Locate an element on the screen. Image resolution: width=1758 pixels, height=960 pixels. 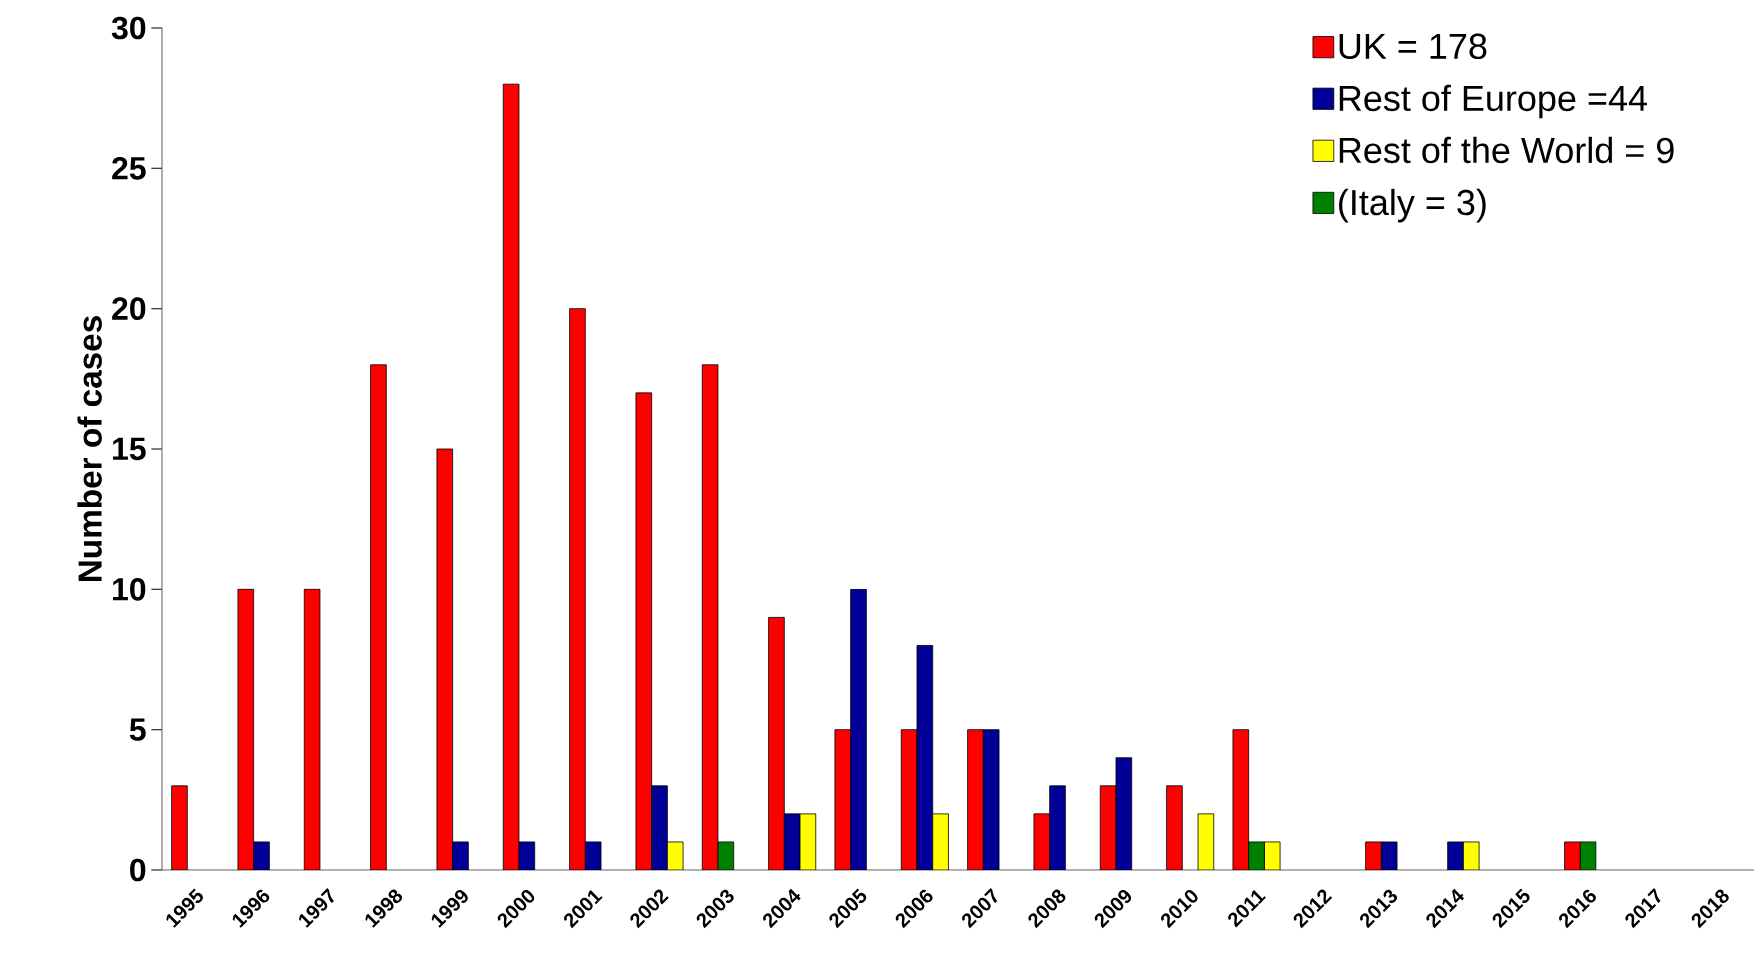
legend-label: Rest of the World = 9 is located at coordinates (1506, 150).